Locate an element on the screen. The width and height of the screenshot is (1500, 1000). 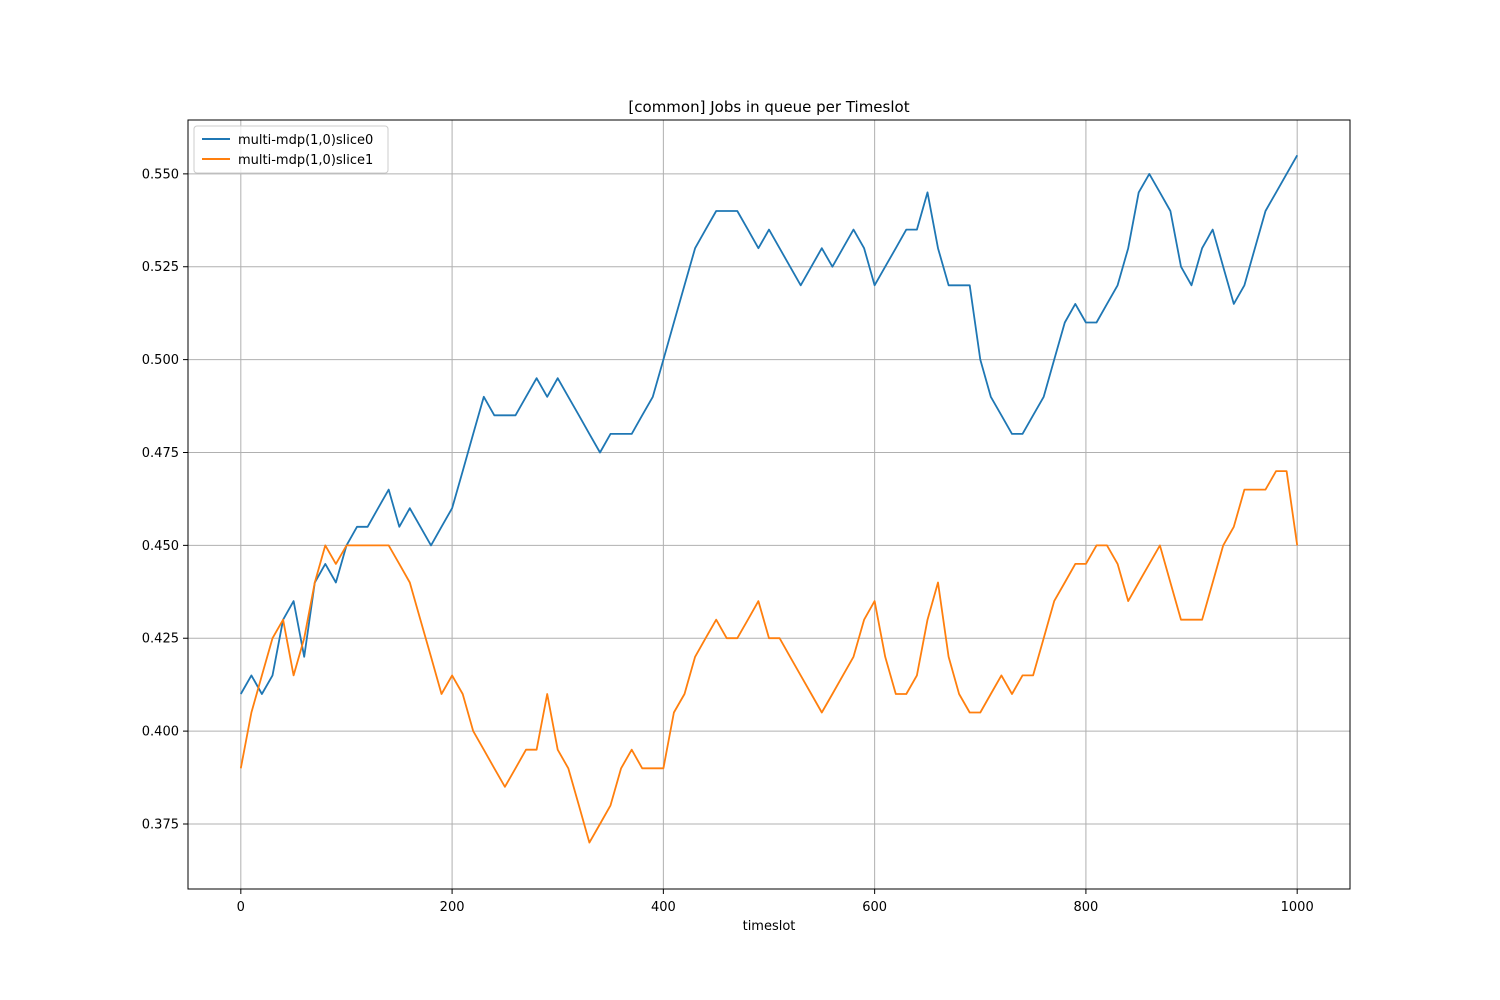
x-tick-label: 400 is located at coordinates (663, 907).